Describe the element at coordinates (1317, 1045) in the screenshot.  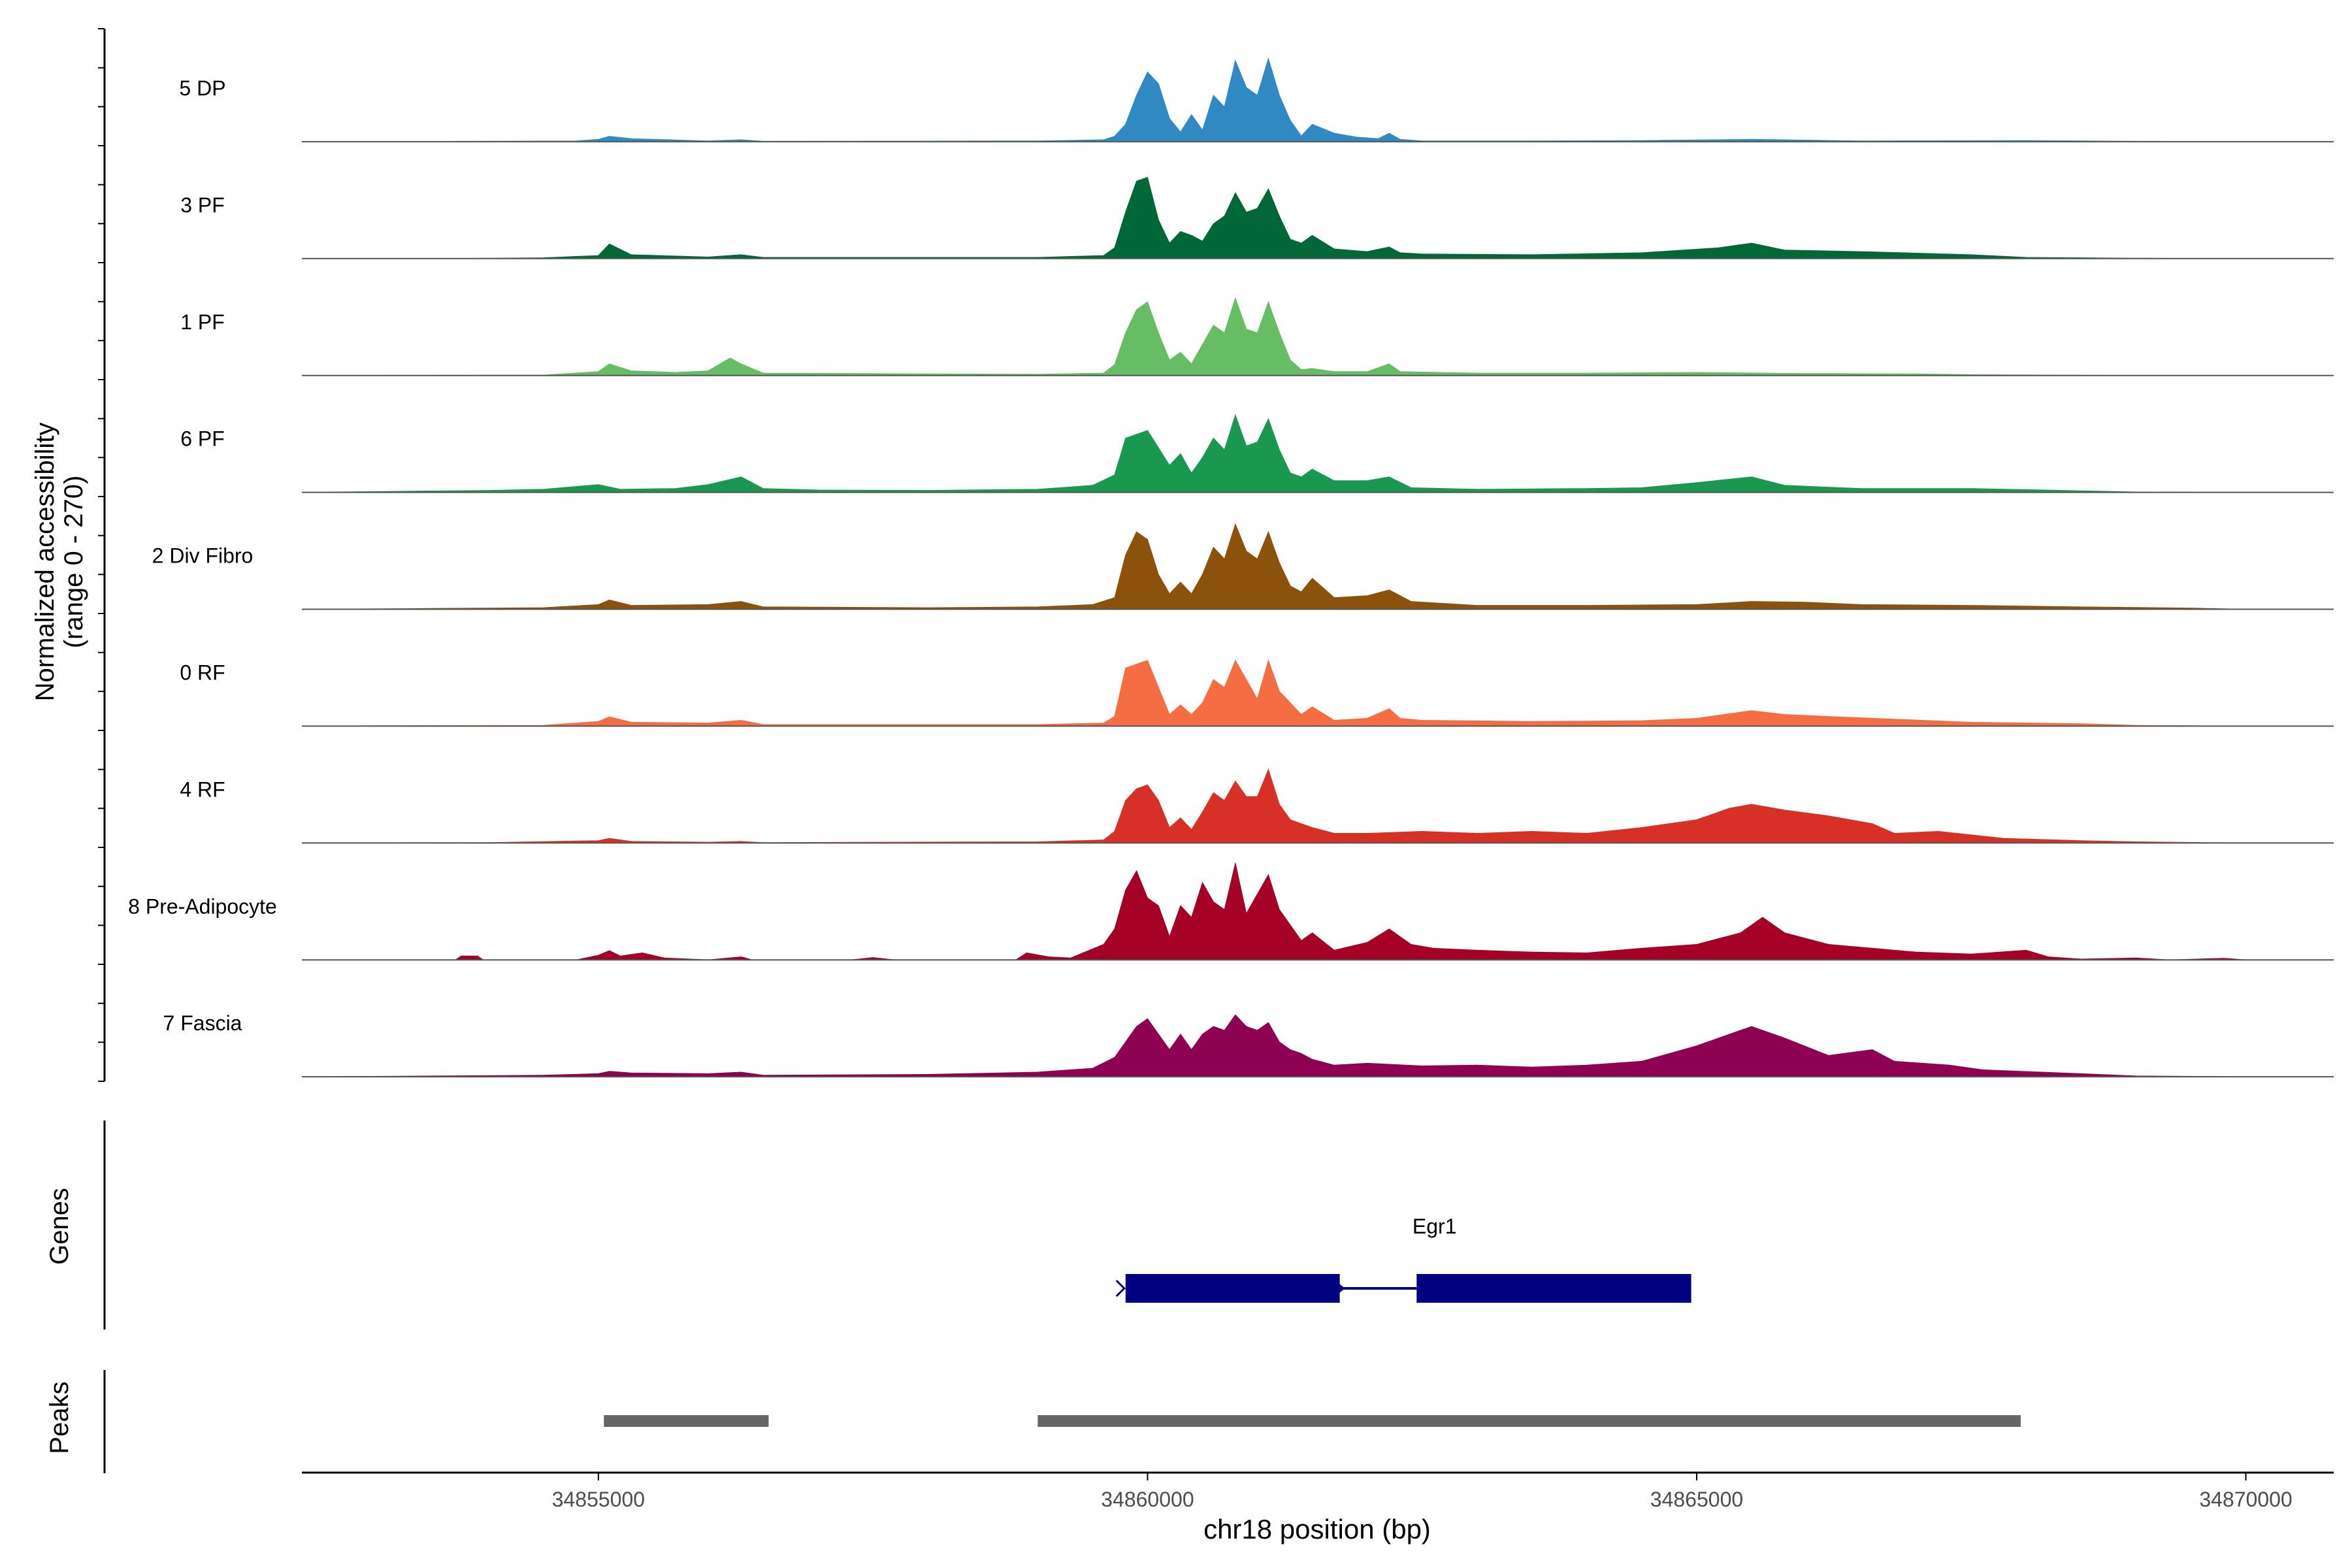
I see `track-area-7-fascia` at that location.